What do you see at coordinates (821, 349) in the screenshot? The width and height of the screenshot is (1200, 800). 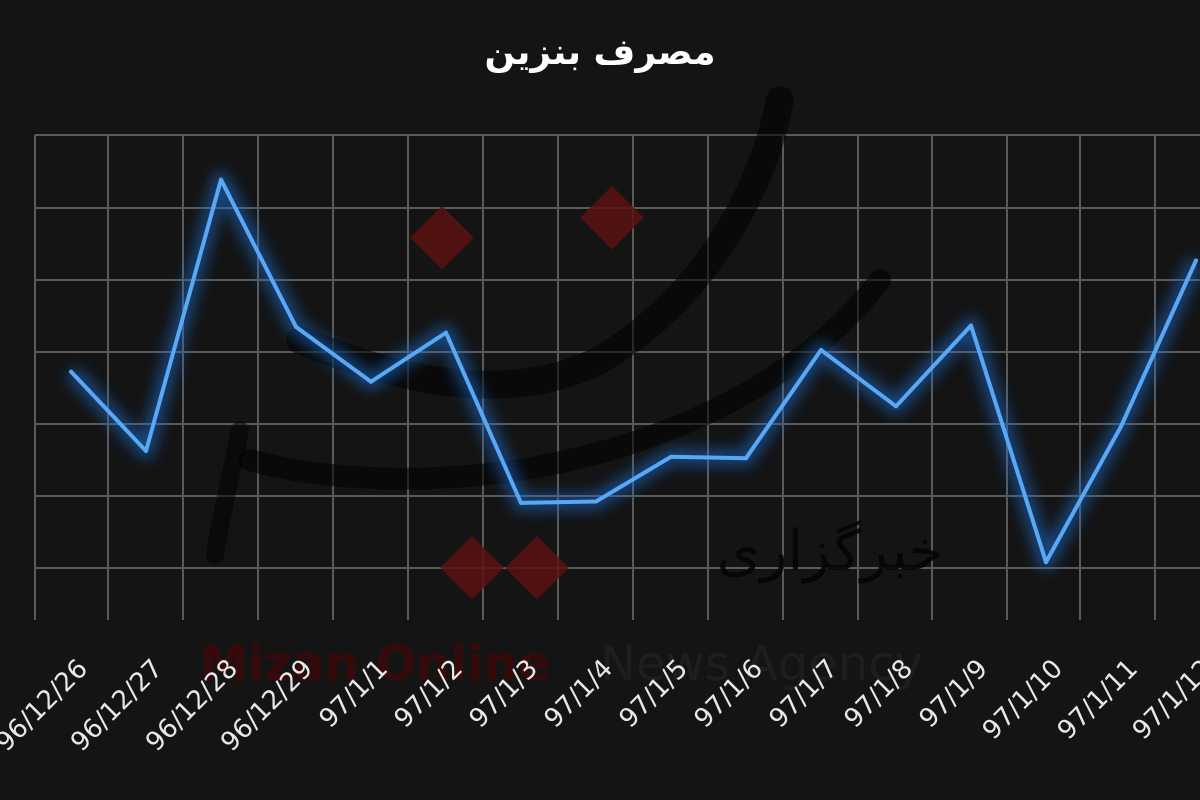 I see `data-point-97/1/7` at bounding box center [821, 349].